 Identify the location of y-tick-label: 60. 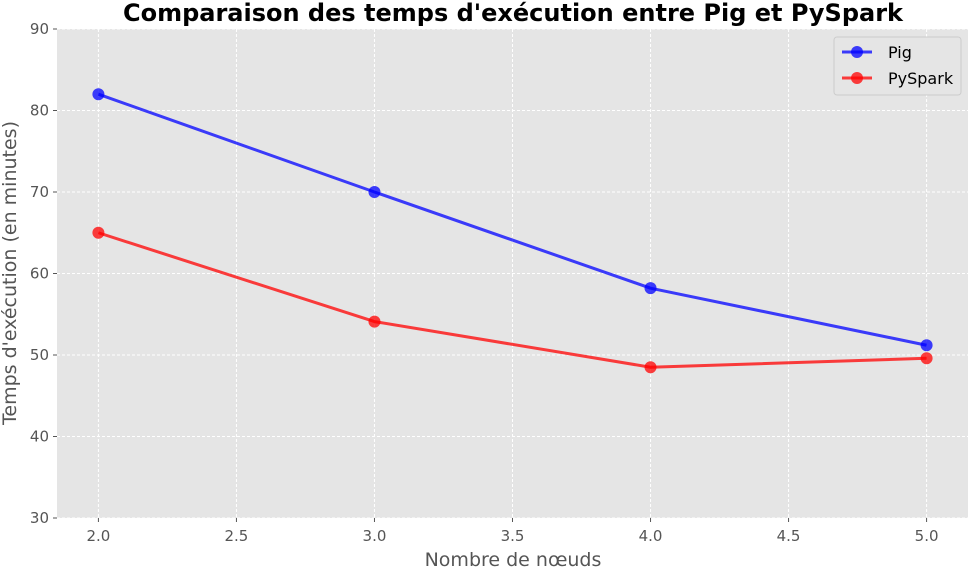
(39, 274).